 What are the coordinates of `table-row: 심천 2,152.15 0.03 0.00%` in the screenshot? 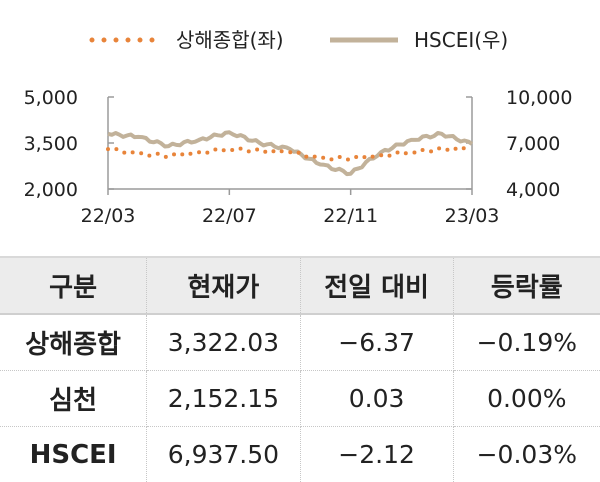 It's located at (300, 399).